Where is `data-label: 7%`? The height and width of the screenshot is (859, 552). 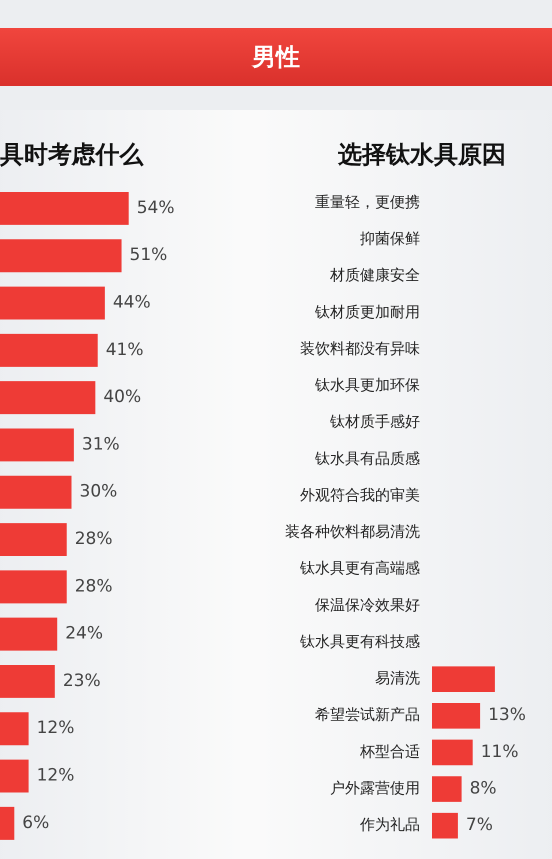
data-label: 7% is located at coordinates (479, 825).